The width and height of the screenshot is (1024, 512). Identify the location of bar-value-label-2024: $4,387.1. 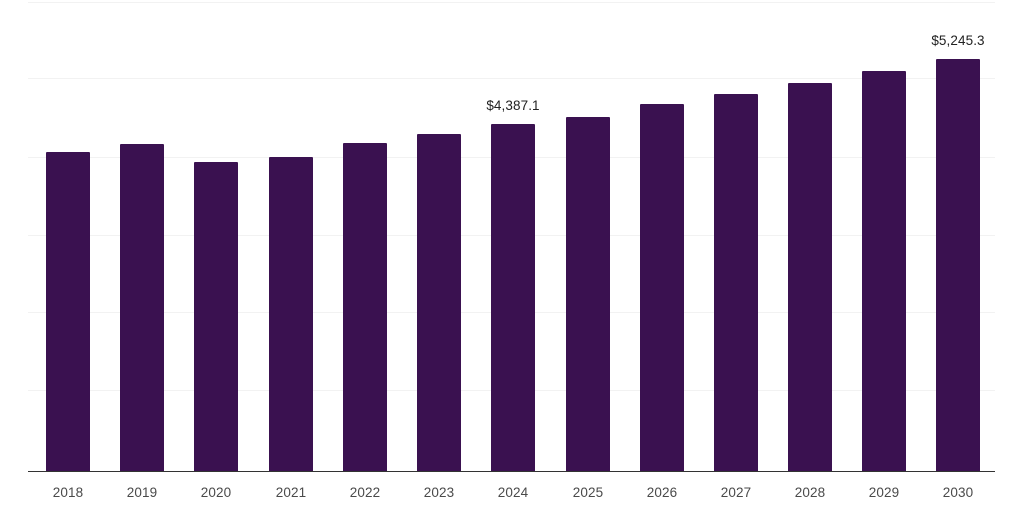
(513, 105).